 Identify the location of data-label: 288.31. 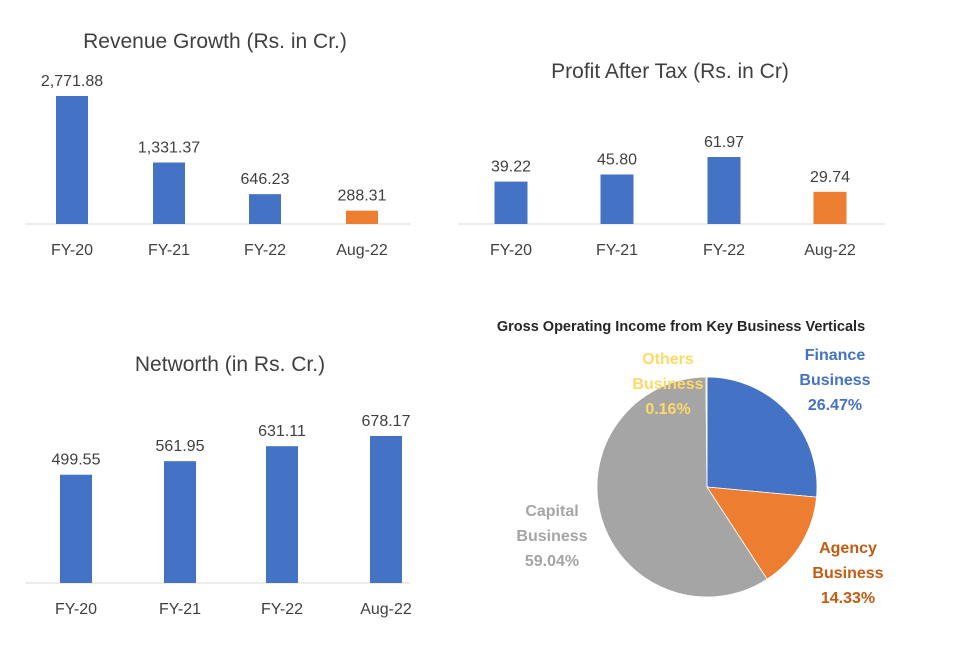
(362, 196).